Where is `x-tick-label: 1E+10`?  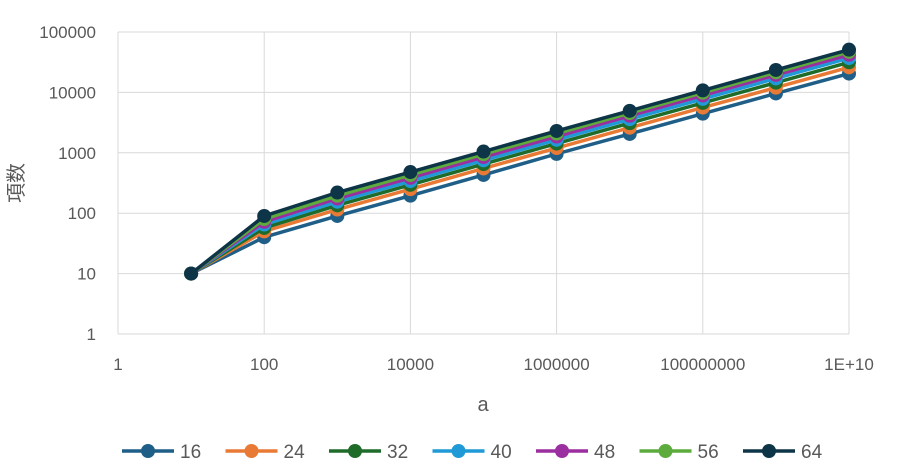
x-tick-label: 1E+10 is located at coordinates (849, 364).